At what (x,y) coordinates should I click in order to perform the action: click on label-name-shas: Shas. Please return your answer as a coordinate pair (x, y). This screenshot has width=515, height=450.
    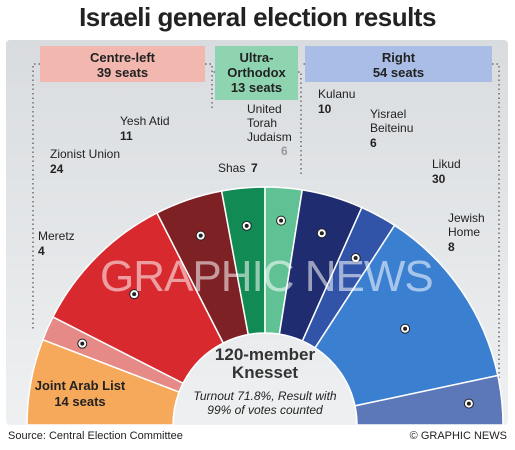
    Looking at the image, I should click on (231, 168).